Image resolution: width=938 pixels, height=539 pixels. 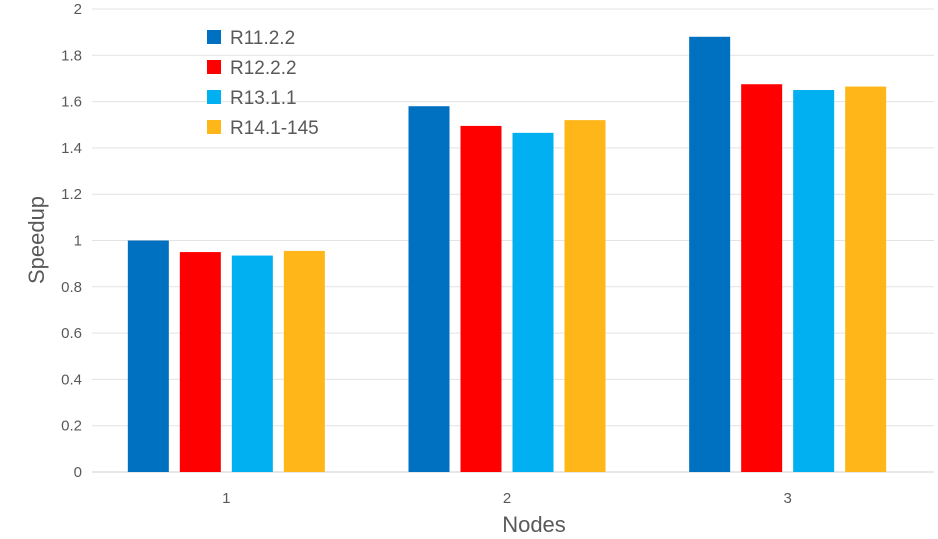 What do you see at coordinates (71, 148) in the screenshot?
I see `y-tick-label: 1.4` at bounding box center [71, 148].